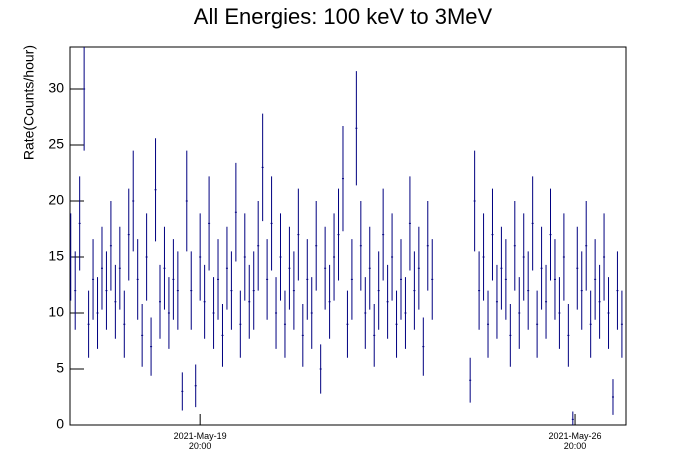 The height and width of the screenshot is (472, 696). I want to click on y-tick-label: 20, so click(56, 200).